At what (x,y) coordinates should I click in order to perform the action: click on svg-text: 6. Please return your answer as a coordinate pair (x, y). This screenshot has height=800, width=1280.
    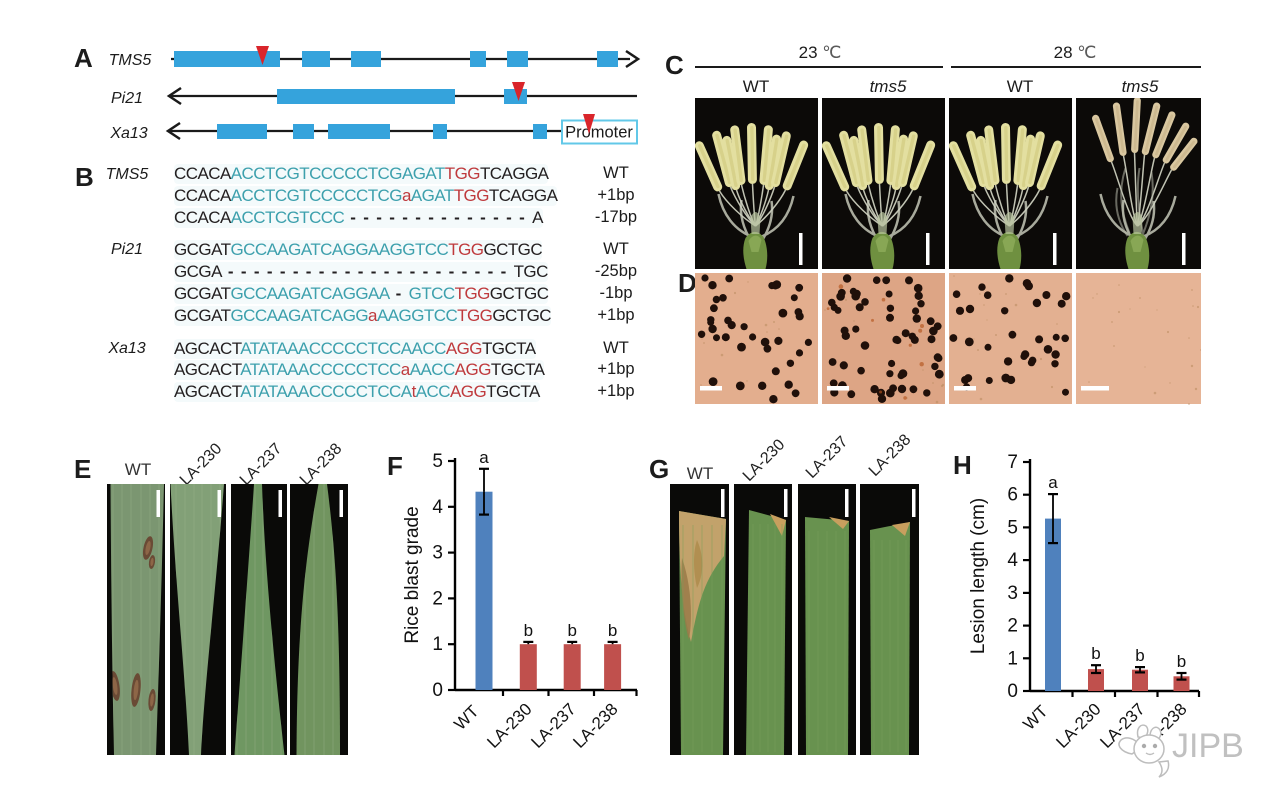
    Looking at the image, I should click on (1012, 495).